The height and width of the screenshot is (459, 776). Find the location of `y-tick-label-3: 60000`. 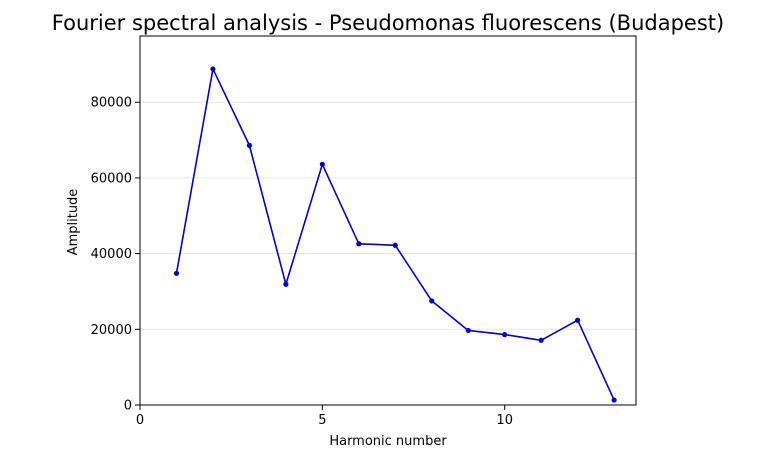

y-tick-label-3: 60000 is located at coordinates (111, 178).